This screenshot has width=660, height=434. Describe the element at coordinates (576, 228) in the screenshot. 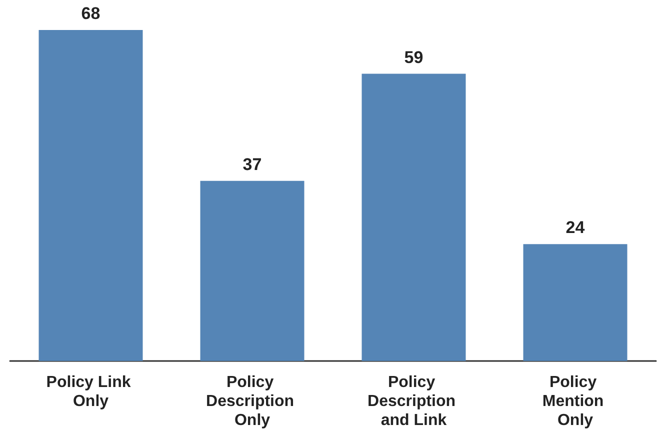

I see `data-label: 24` at that location.